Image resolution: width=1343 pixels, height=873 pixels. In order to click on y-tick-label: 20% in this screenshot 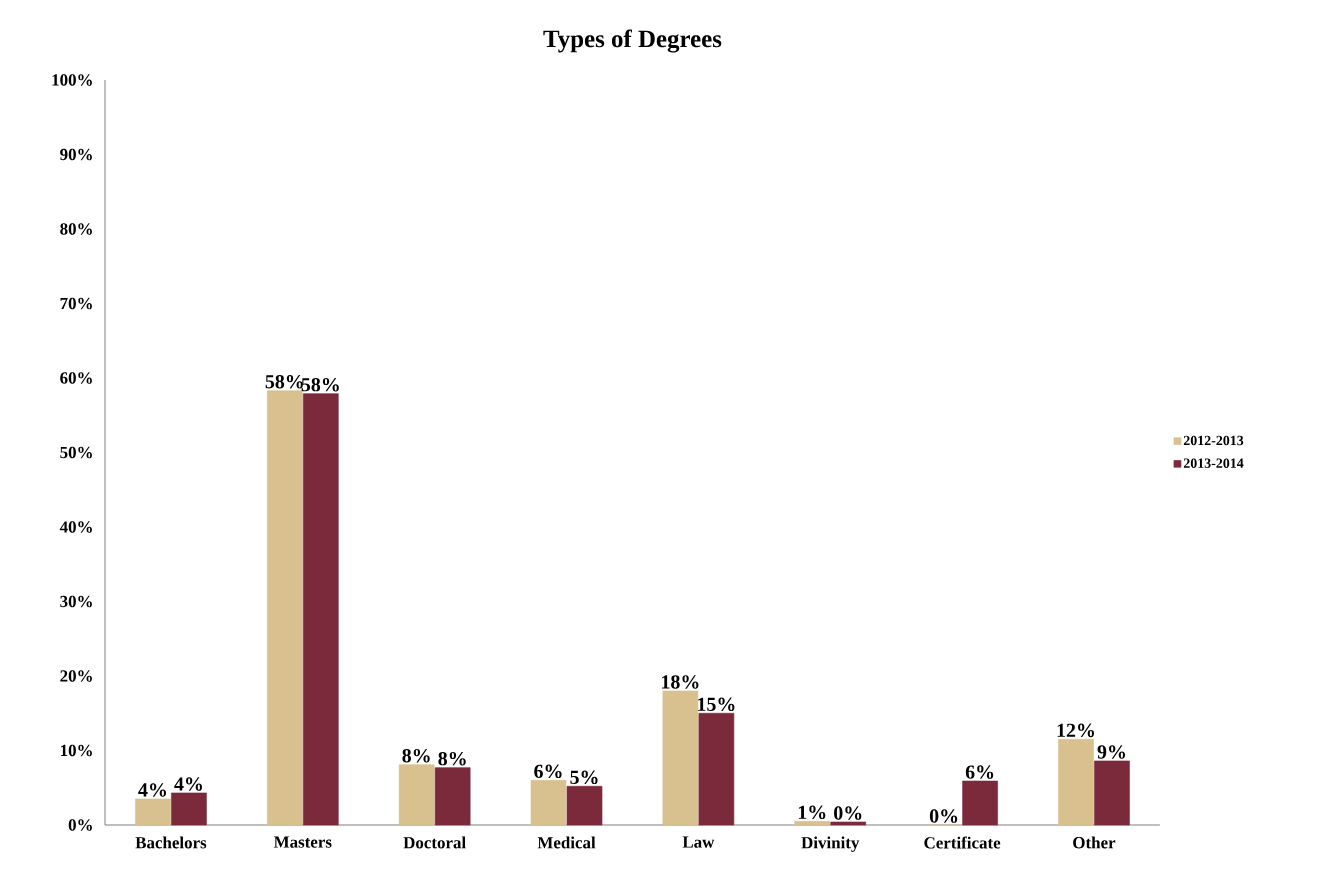, I will do `click(76, 676)`.